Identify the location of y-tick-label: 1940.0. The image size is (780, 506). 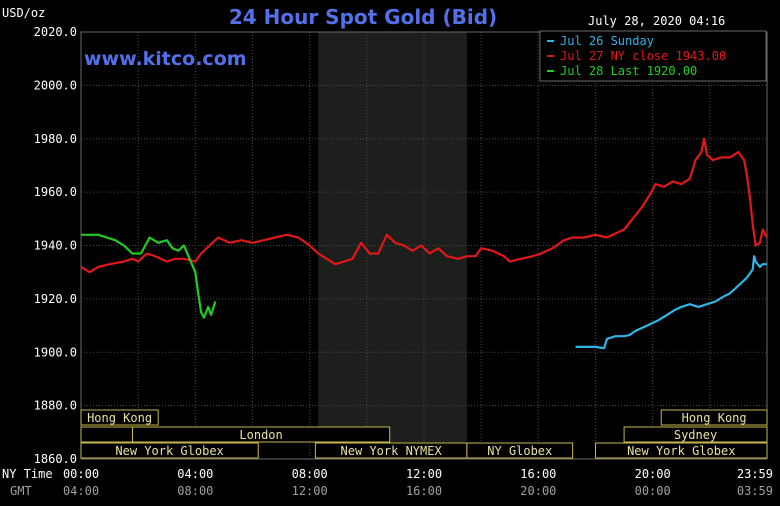
(55, 246).